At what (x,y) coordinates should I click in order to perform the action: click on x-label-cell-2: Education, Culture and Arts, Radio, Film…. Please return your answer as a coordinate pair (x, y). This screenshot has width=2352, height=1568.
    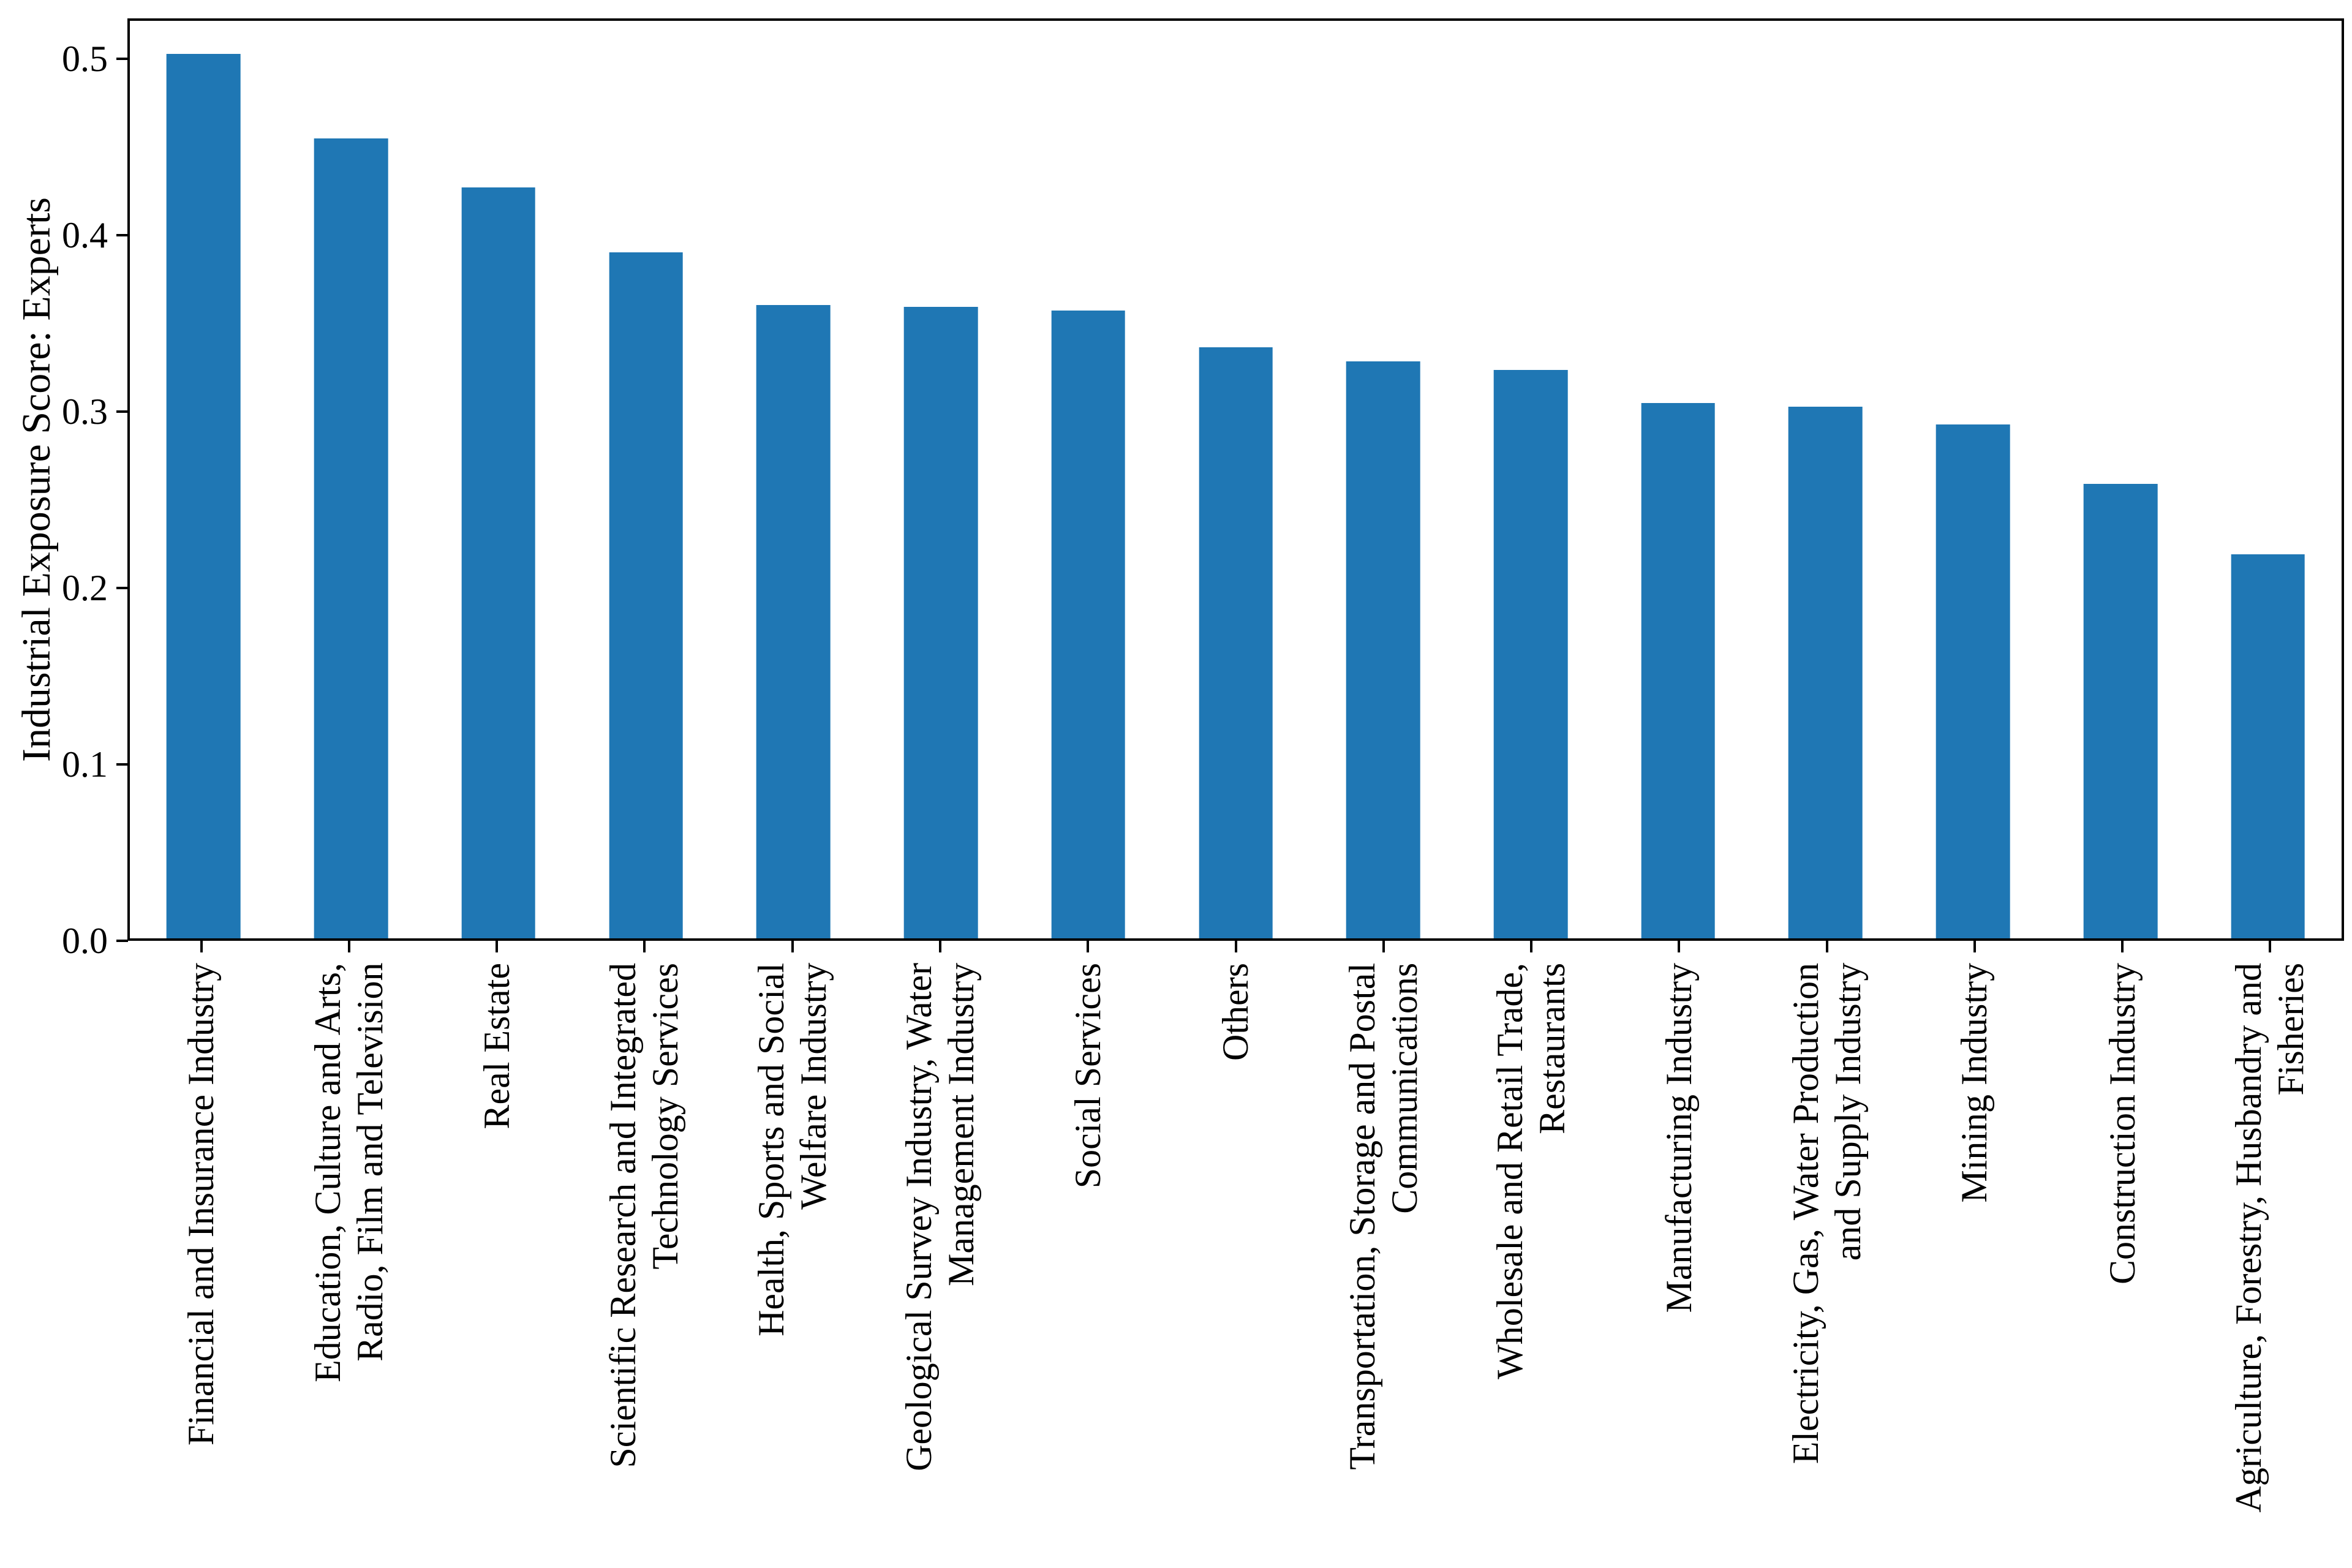
    Looking at the image, I should click on (349, 1172).